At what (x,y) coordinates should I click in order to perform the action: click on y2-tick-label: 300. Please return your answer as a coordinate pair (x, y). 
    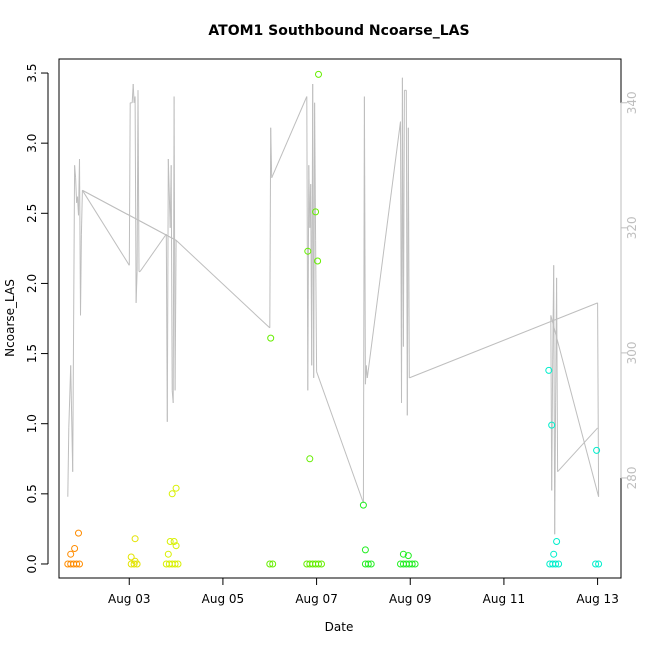
    Looking at the image, I should click on (632, 352).